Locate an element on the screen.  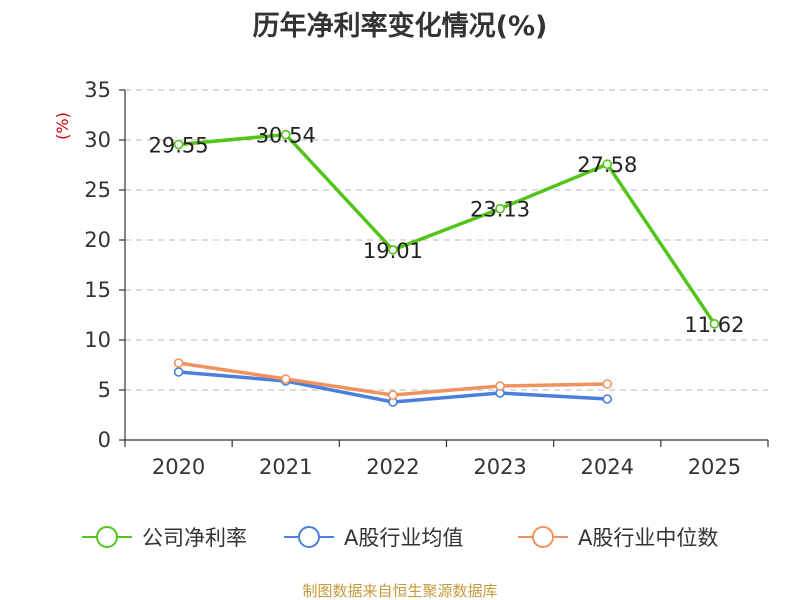
y-tick-label: 25 is located at coordinates (97, 190).